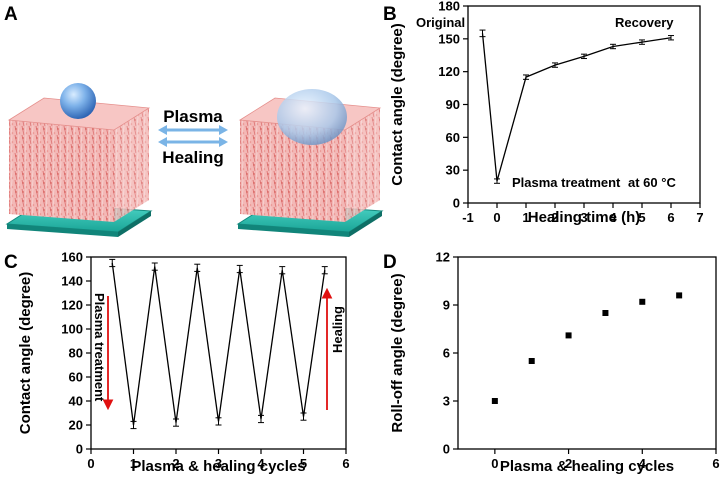 Image resolution: width=726 pixels, height=488 pixels. I want to click on x-tick-label: 7, so click(699, 217).